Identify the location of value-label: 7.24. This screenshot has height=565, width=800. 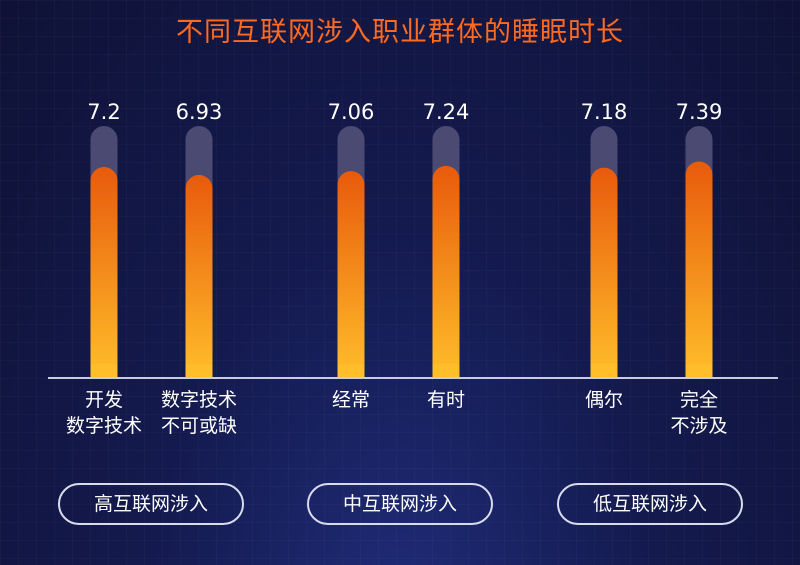
(446, 112).